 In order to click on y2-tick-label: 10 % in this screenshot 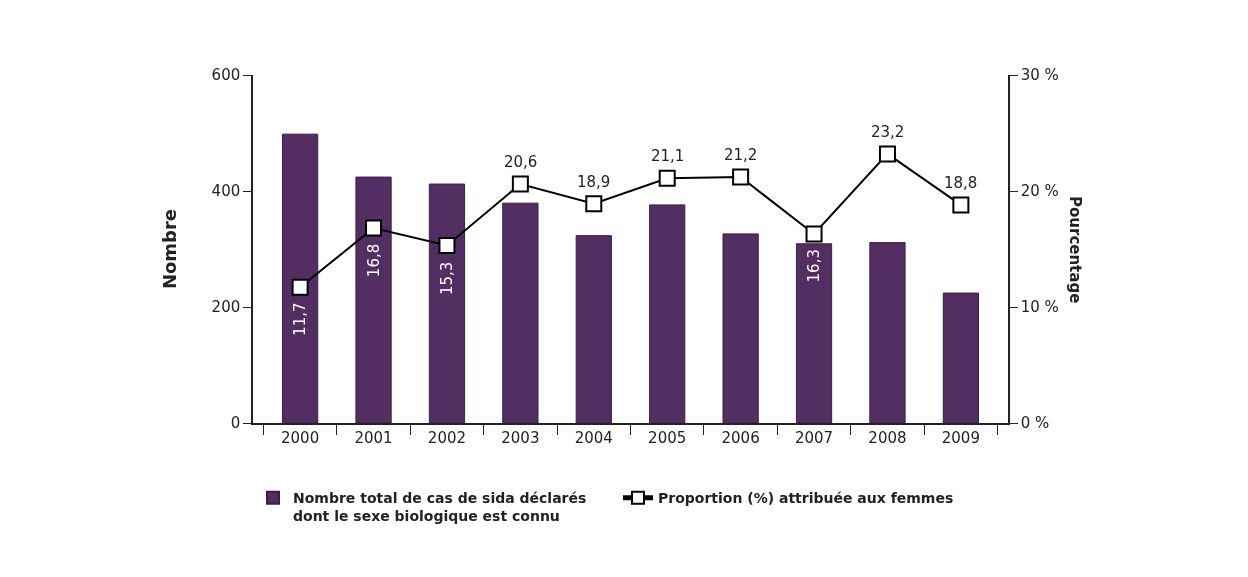, I will do `click(1039, 307)`.